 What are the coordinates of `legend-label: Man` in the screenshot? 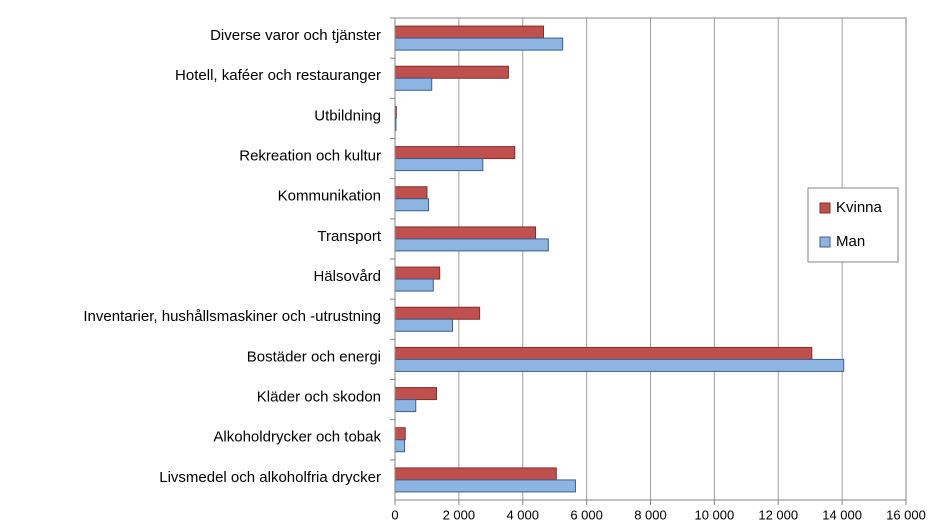 It's located at (850, 241).